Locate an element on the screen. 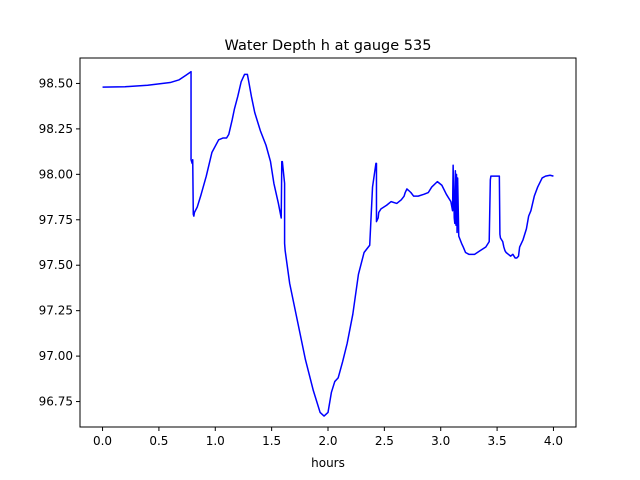  x-axis-label: hours is located at coordinates (328, 463).